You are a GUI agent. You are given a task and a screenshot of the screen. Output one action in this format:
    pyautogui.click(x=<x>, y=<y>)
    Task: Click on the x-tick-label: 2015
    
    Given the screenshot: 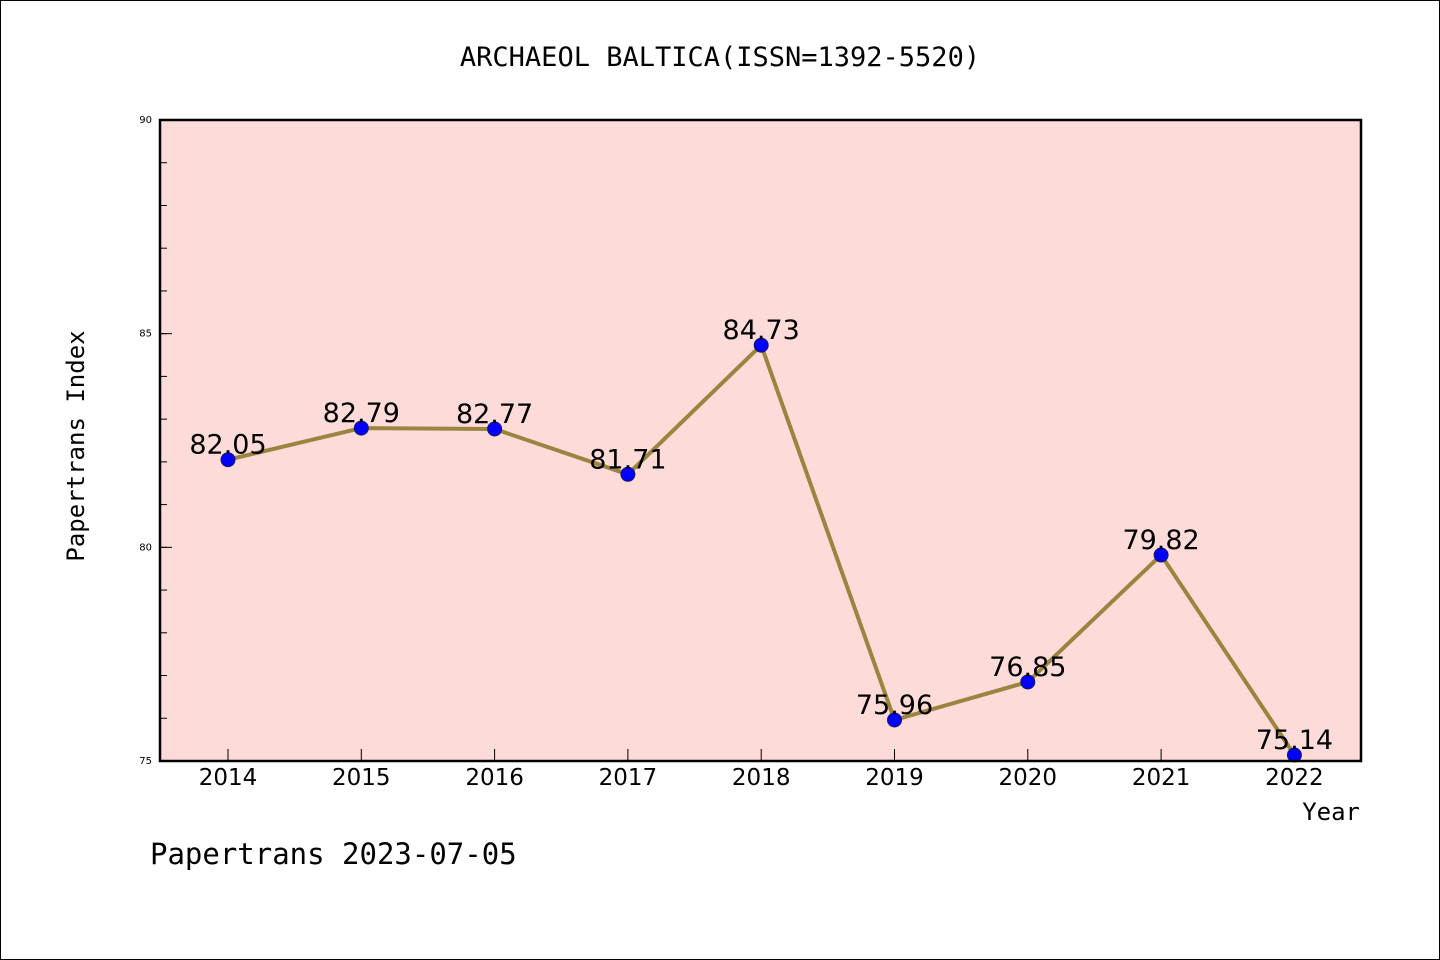 What is the action you would take?
    pyautogui.click(x=361, y=778)
    